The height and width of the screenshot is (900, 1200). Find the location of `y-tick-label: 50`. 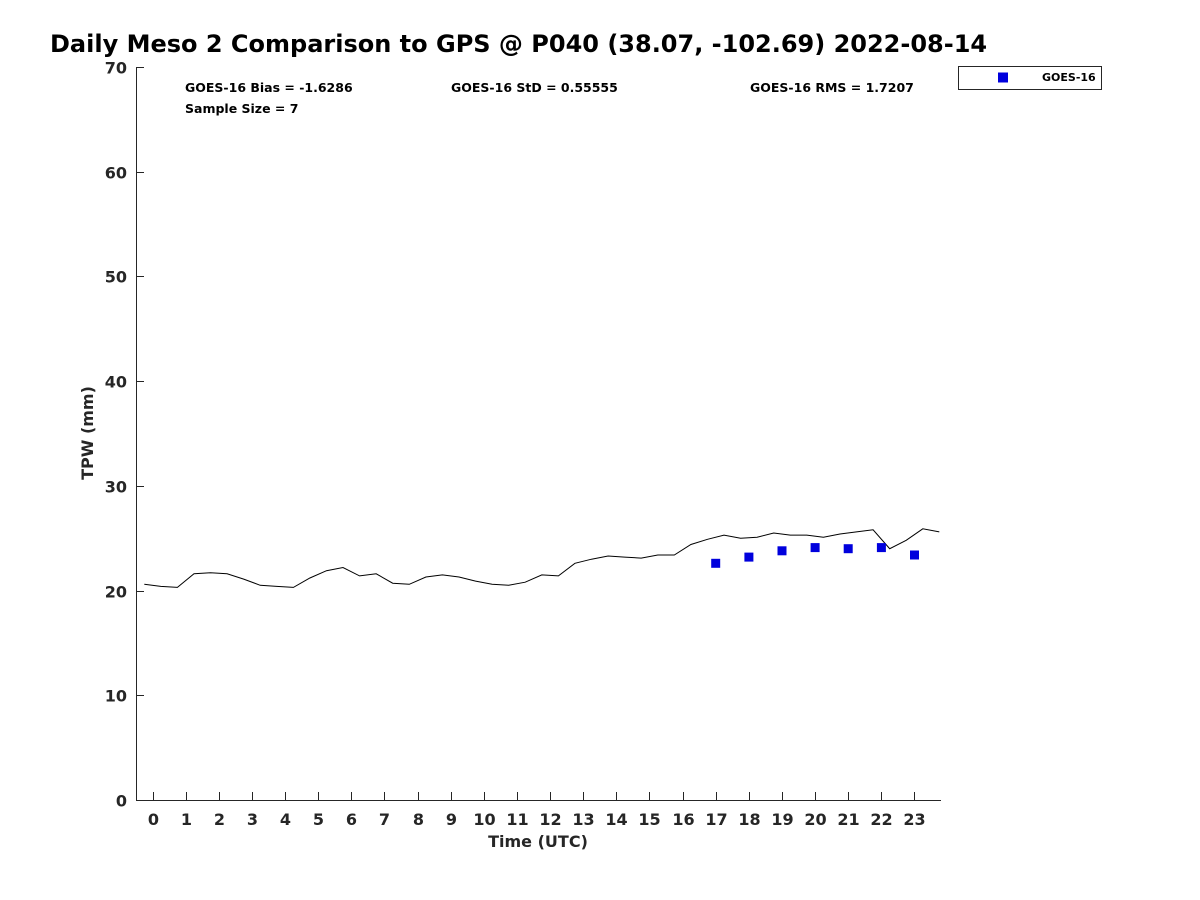

y-tick-label: 50 is located at coordinates (116, 277).